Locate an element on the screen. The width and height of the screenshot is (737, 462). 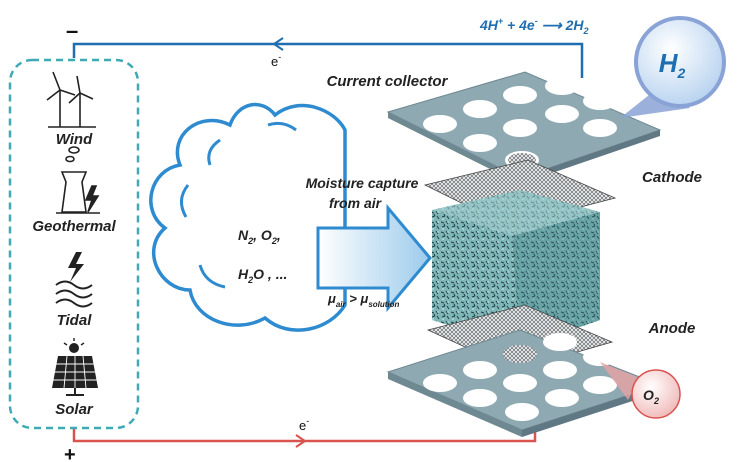
tidal-icon is located at coordinates (74, 280).